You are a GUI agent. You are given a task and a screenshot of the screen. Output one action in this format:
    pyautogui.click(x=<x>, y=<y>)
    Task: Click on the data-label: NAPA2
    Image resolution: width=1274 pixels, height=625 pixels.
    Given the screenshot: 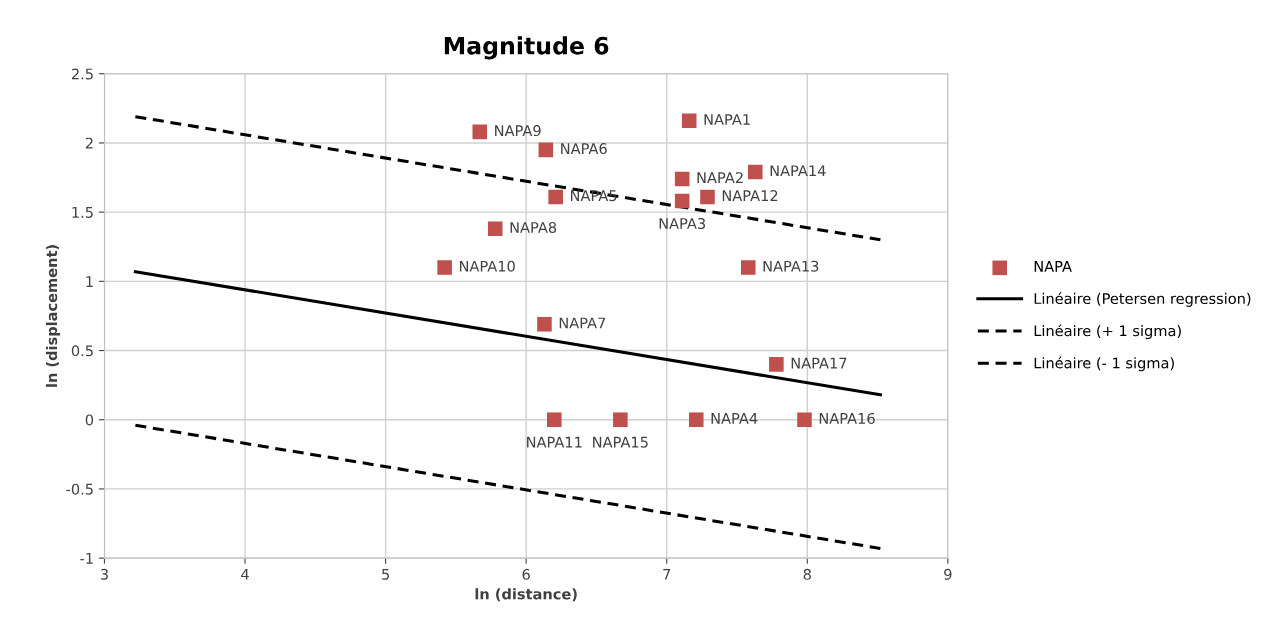 What is the action you would take?
    pyautogui.click(x=720, y=177)
    